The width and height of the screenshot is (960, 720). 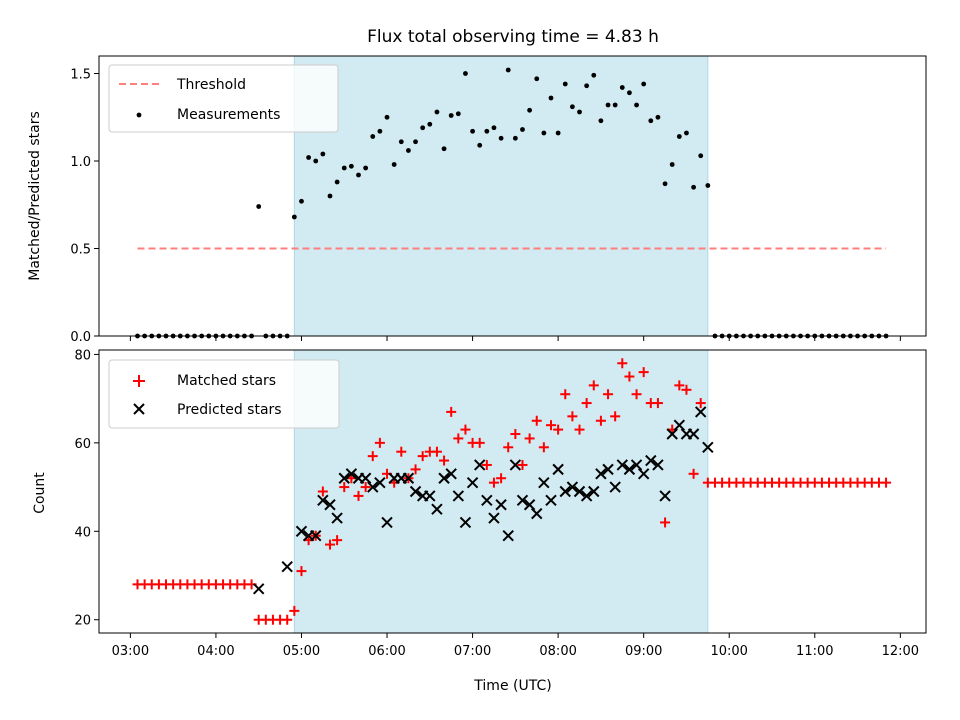 I want to click on predicted-legend-swatch, so click(x=139, y=409).